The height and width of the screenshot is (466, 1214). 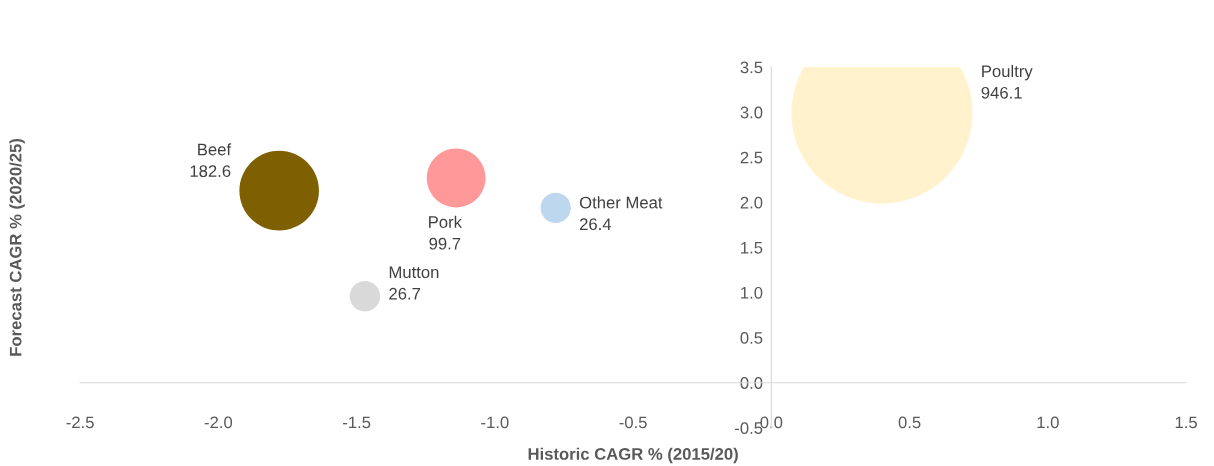 I want to click on y-tick-label: 0.0, so click(x=751, y=383).